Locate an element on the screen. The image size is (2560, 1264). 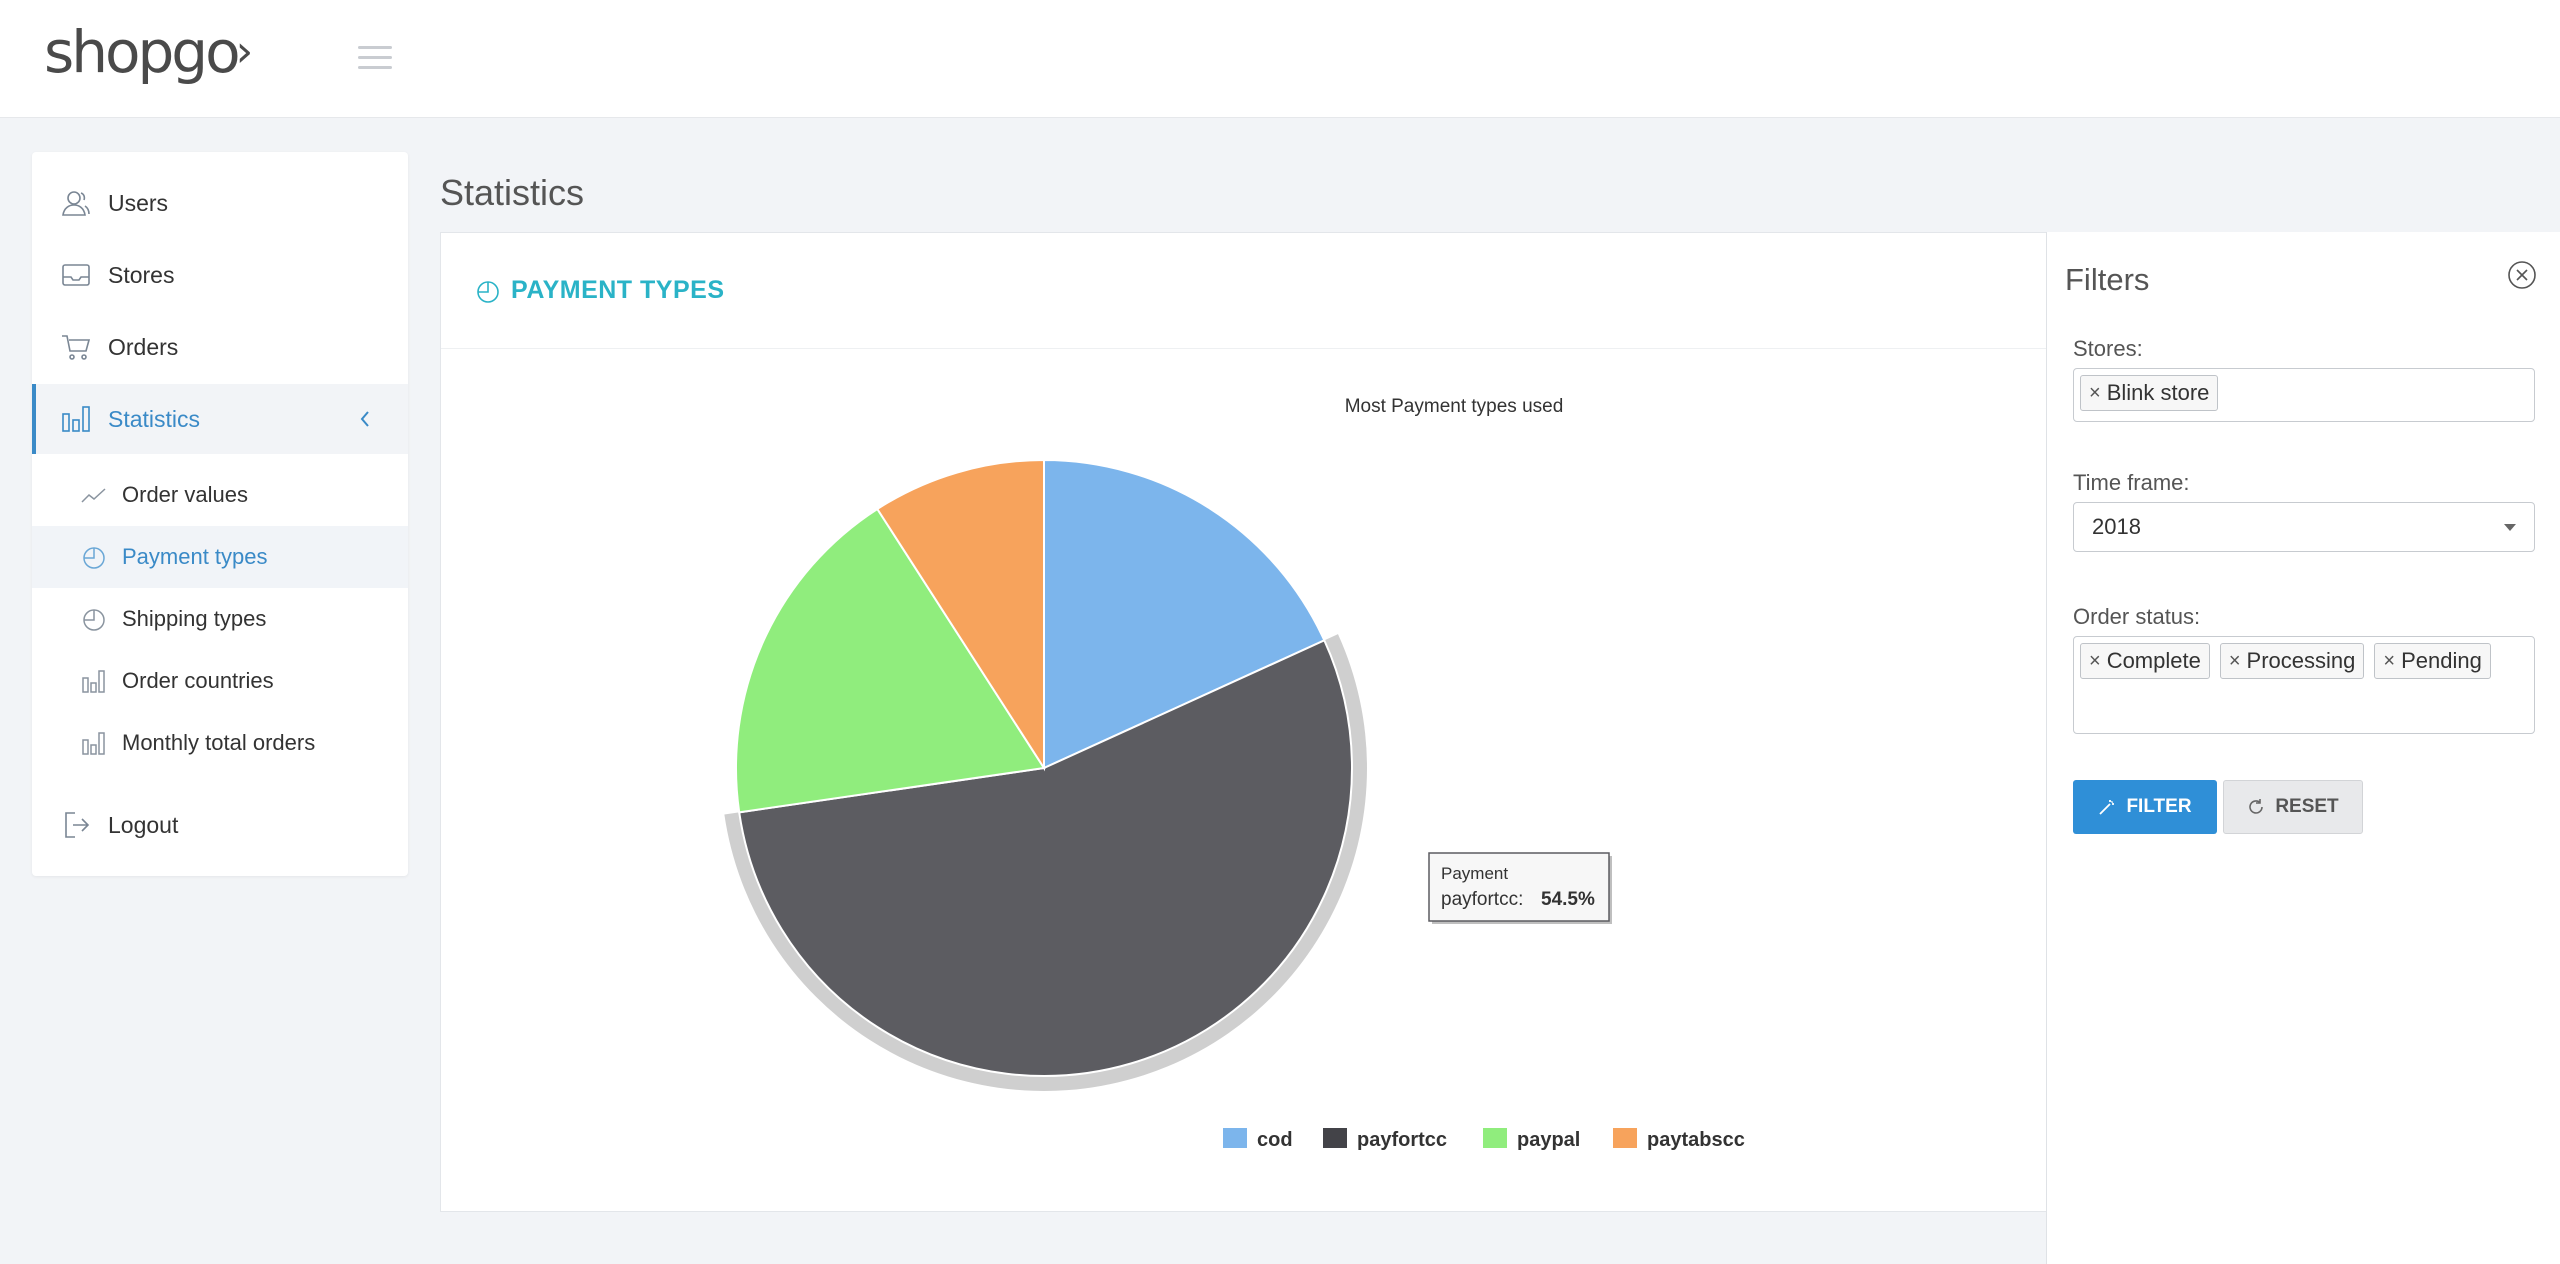
pie-slice-paypal is located at coordinates (890, 660).